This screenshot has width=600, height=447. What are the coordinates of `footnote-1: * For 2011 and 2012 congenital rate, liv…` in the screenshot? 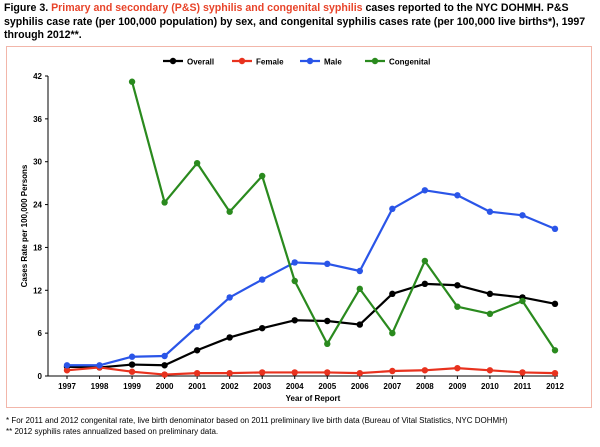 It's located at (257, 420).